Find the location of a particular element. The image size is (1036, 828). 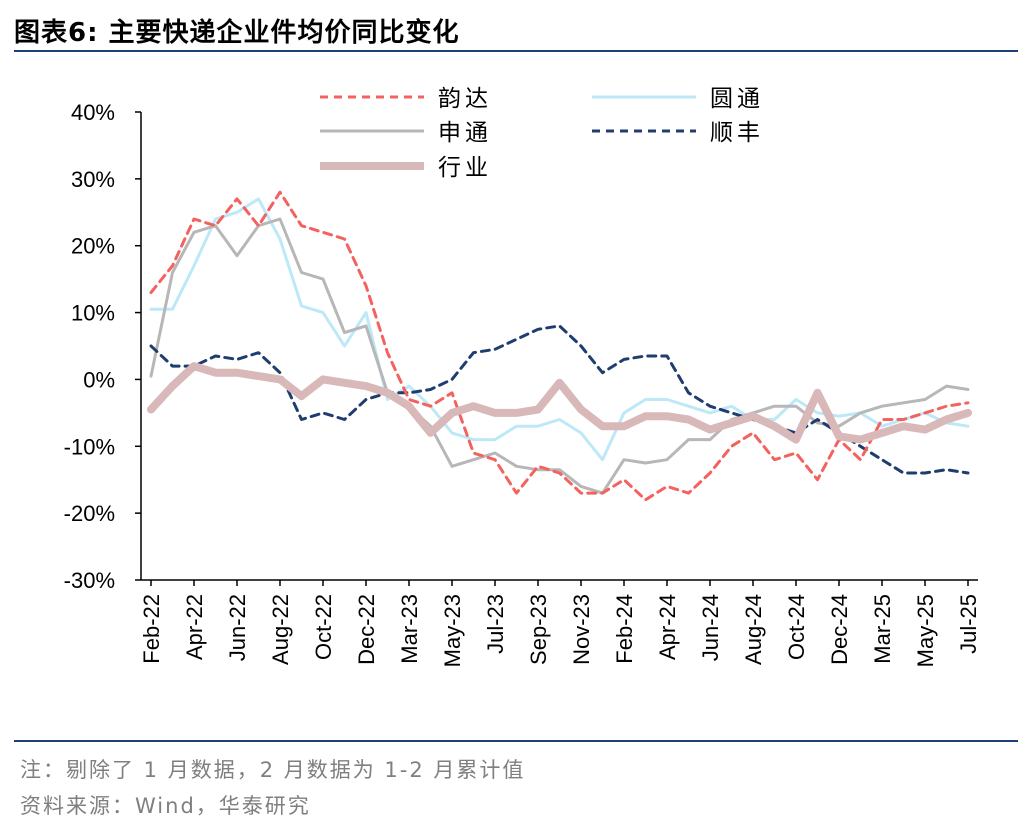

x-tick-label: Jul-23 is located at coordinates (495, 624).